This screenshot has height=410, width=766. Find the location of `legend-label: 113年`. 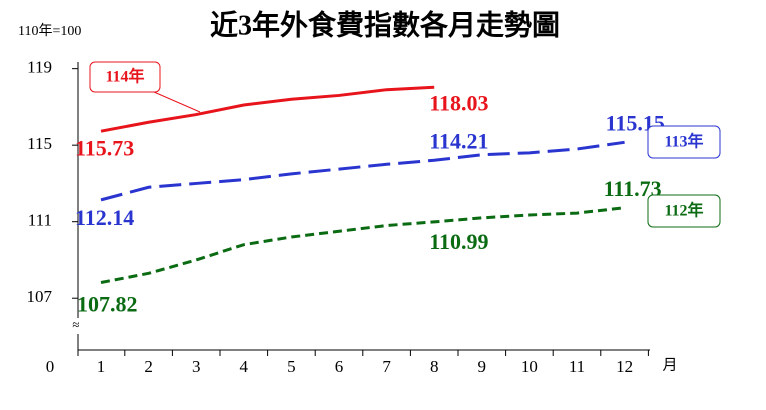

legend-label: 113年 is located at coordinates (683, 141).